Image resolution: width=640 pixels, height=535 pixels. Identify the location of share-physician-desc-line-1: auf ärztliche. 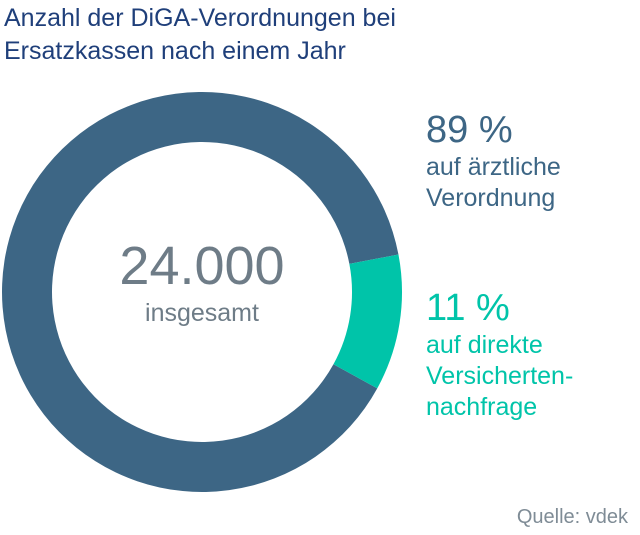
(493, 167).